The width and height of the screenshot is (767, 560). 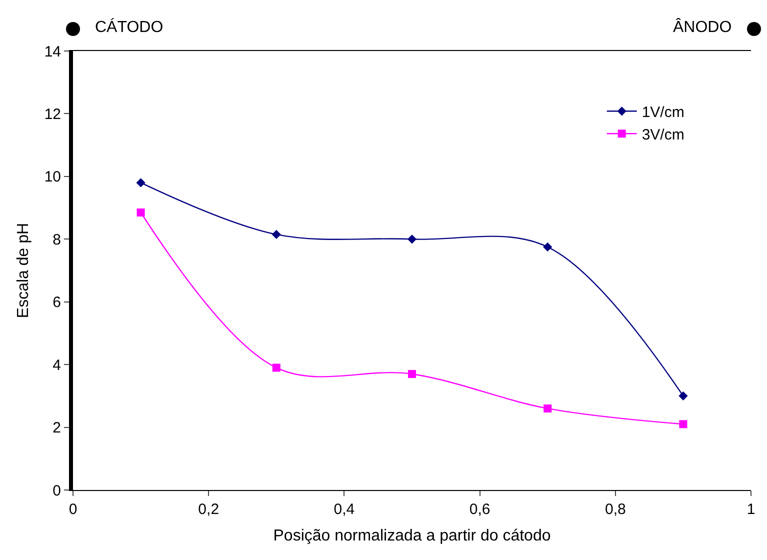 I want to click on y-tick-label: 8, so click(x=56, y=239).